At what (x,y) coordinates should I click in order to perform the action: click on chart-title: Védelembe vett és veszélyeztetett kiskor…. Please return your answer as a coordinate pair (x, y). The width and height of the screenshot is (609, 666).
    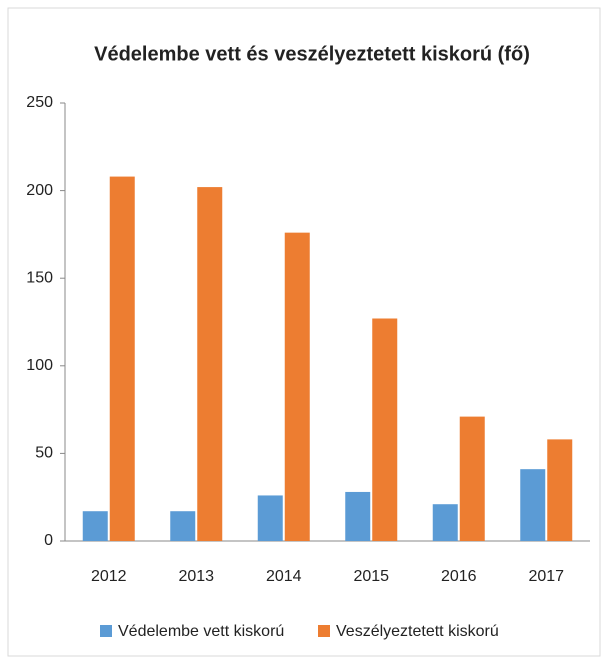
    Looking at the image, I should click on (312, 54).